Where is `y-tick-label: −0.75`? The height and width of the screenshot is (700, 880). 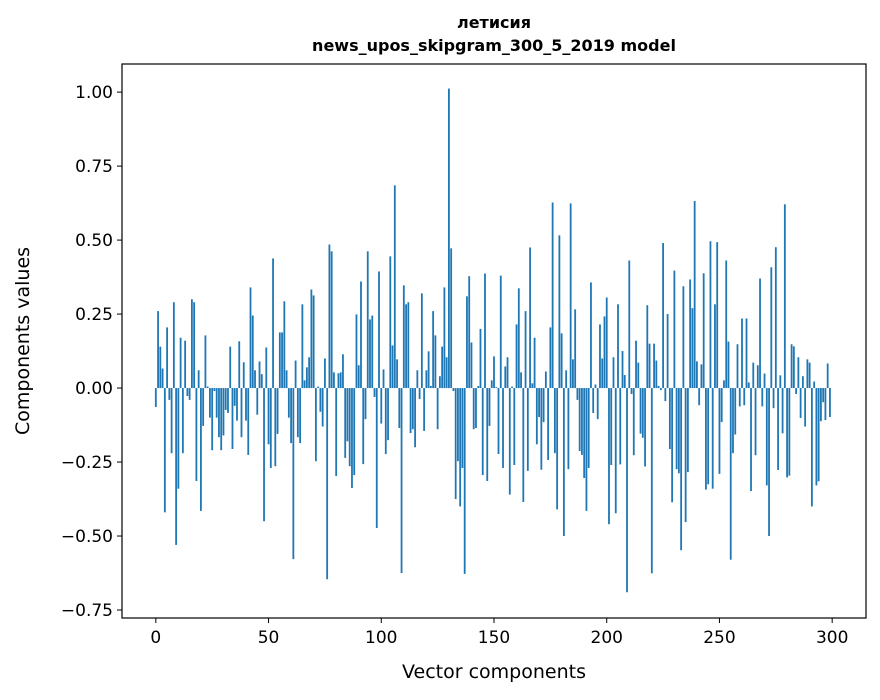
y-tick-label: −0.75 is located at coordinates (87, 611).